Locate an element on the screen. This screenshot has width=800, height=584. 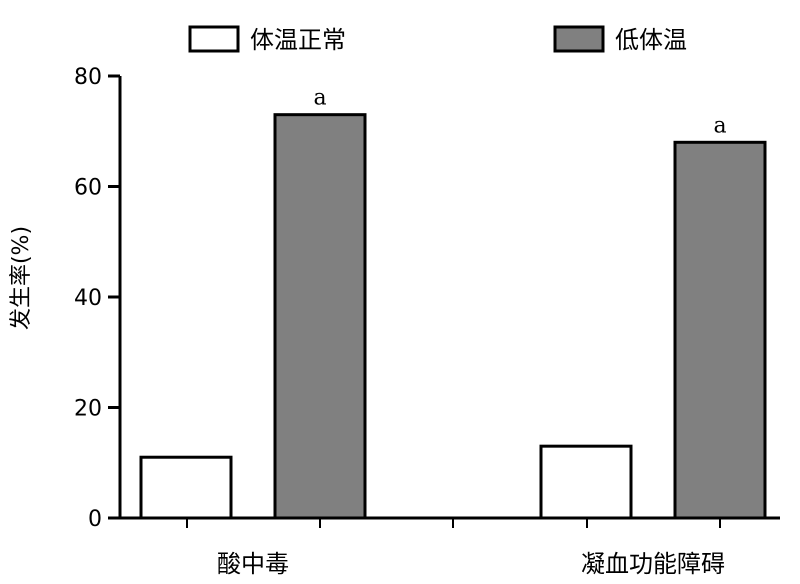
y-axis: 0 20 40 60 80 is located at coordinates (98, 298).